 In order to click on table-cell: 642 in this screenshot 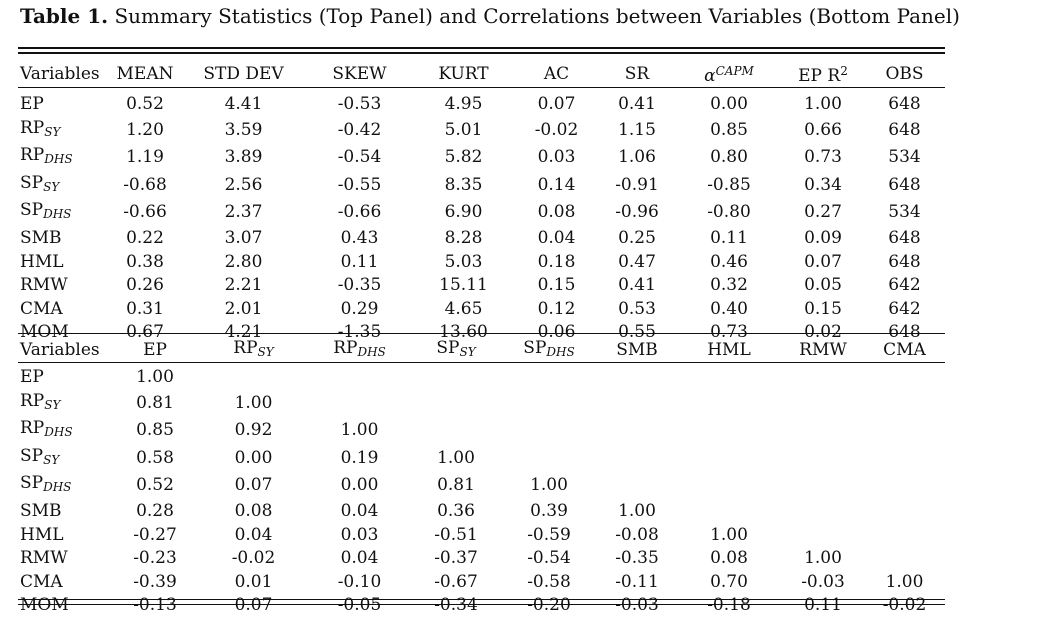, I will do `click(904, 308)`.